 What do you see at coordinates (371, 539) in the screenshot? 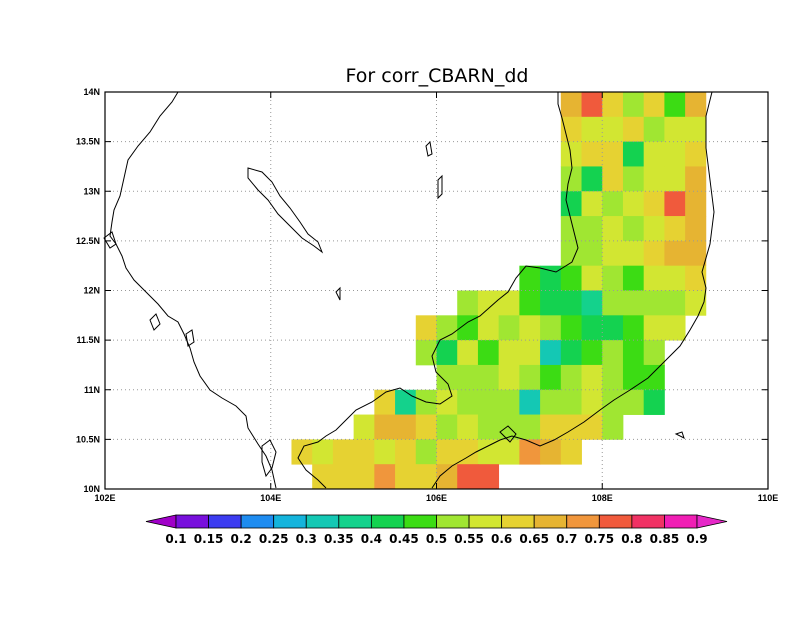
I see `colorbar-label: 0.4` at bounding box center [371, 539].